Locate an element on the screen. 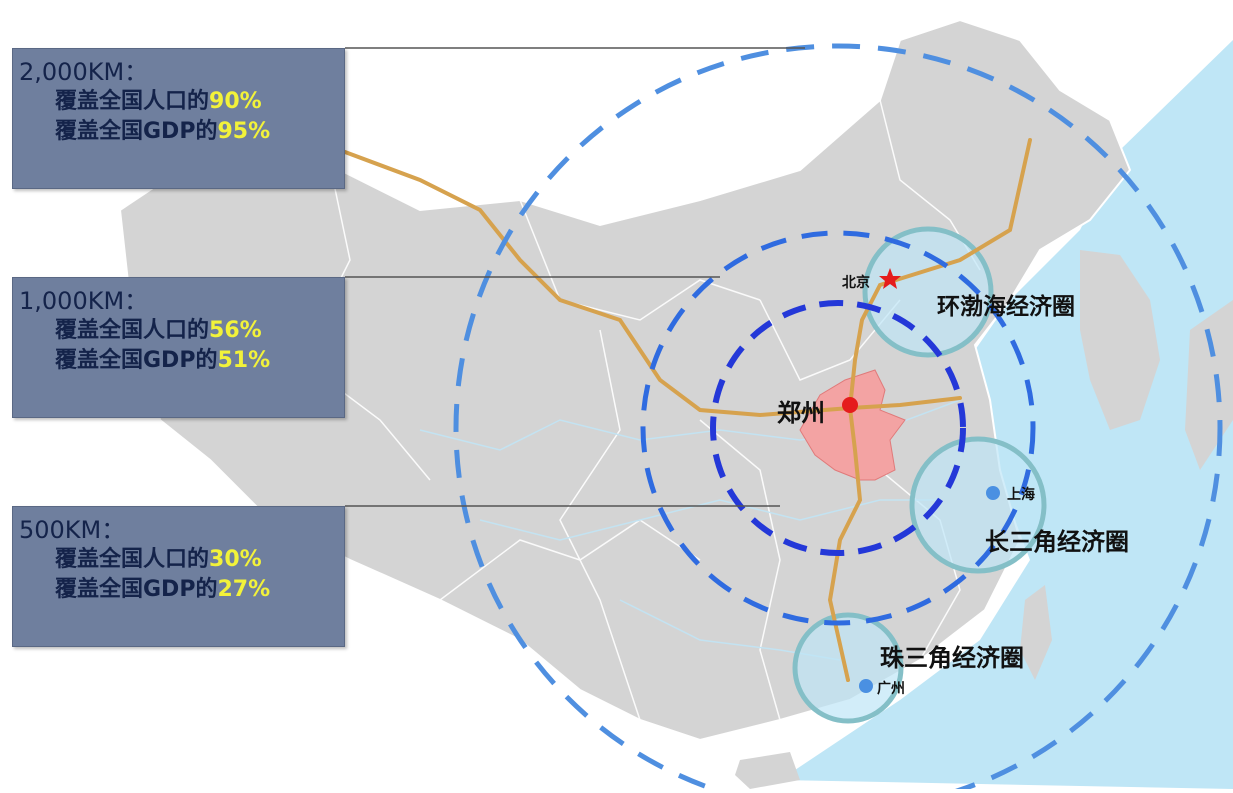 Image resolution: width=1233 pixels, height=793 pixels. gdp-line: 覆盖全国GDP的95% is located at coordinates (178, 132).